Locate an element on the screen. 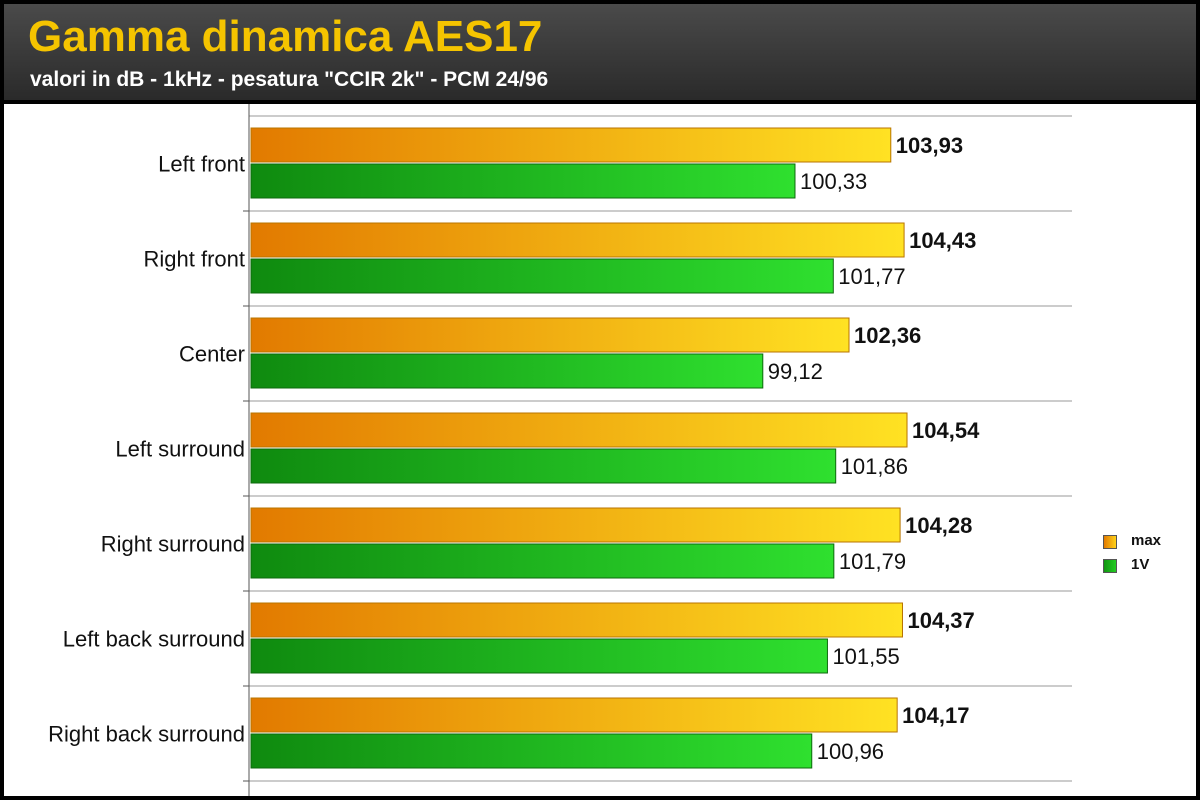 Image resolution: width=1200 pixels, height=800 pixels. data-label-max: 104,54 is located at coordinates (946, 430).